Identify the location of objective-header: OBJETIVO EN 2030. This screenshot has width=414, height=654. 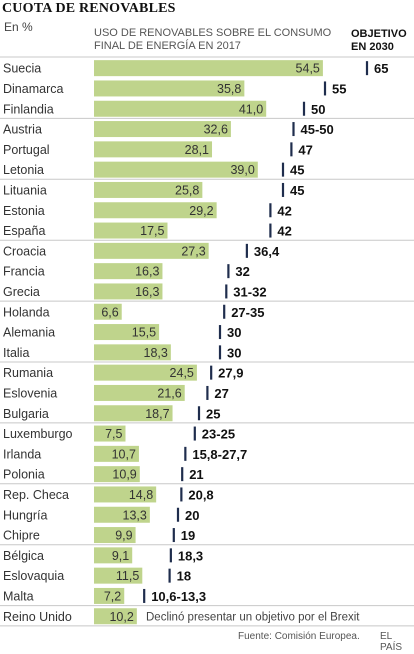
(379, 40).